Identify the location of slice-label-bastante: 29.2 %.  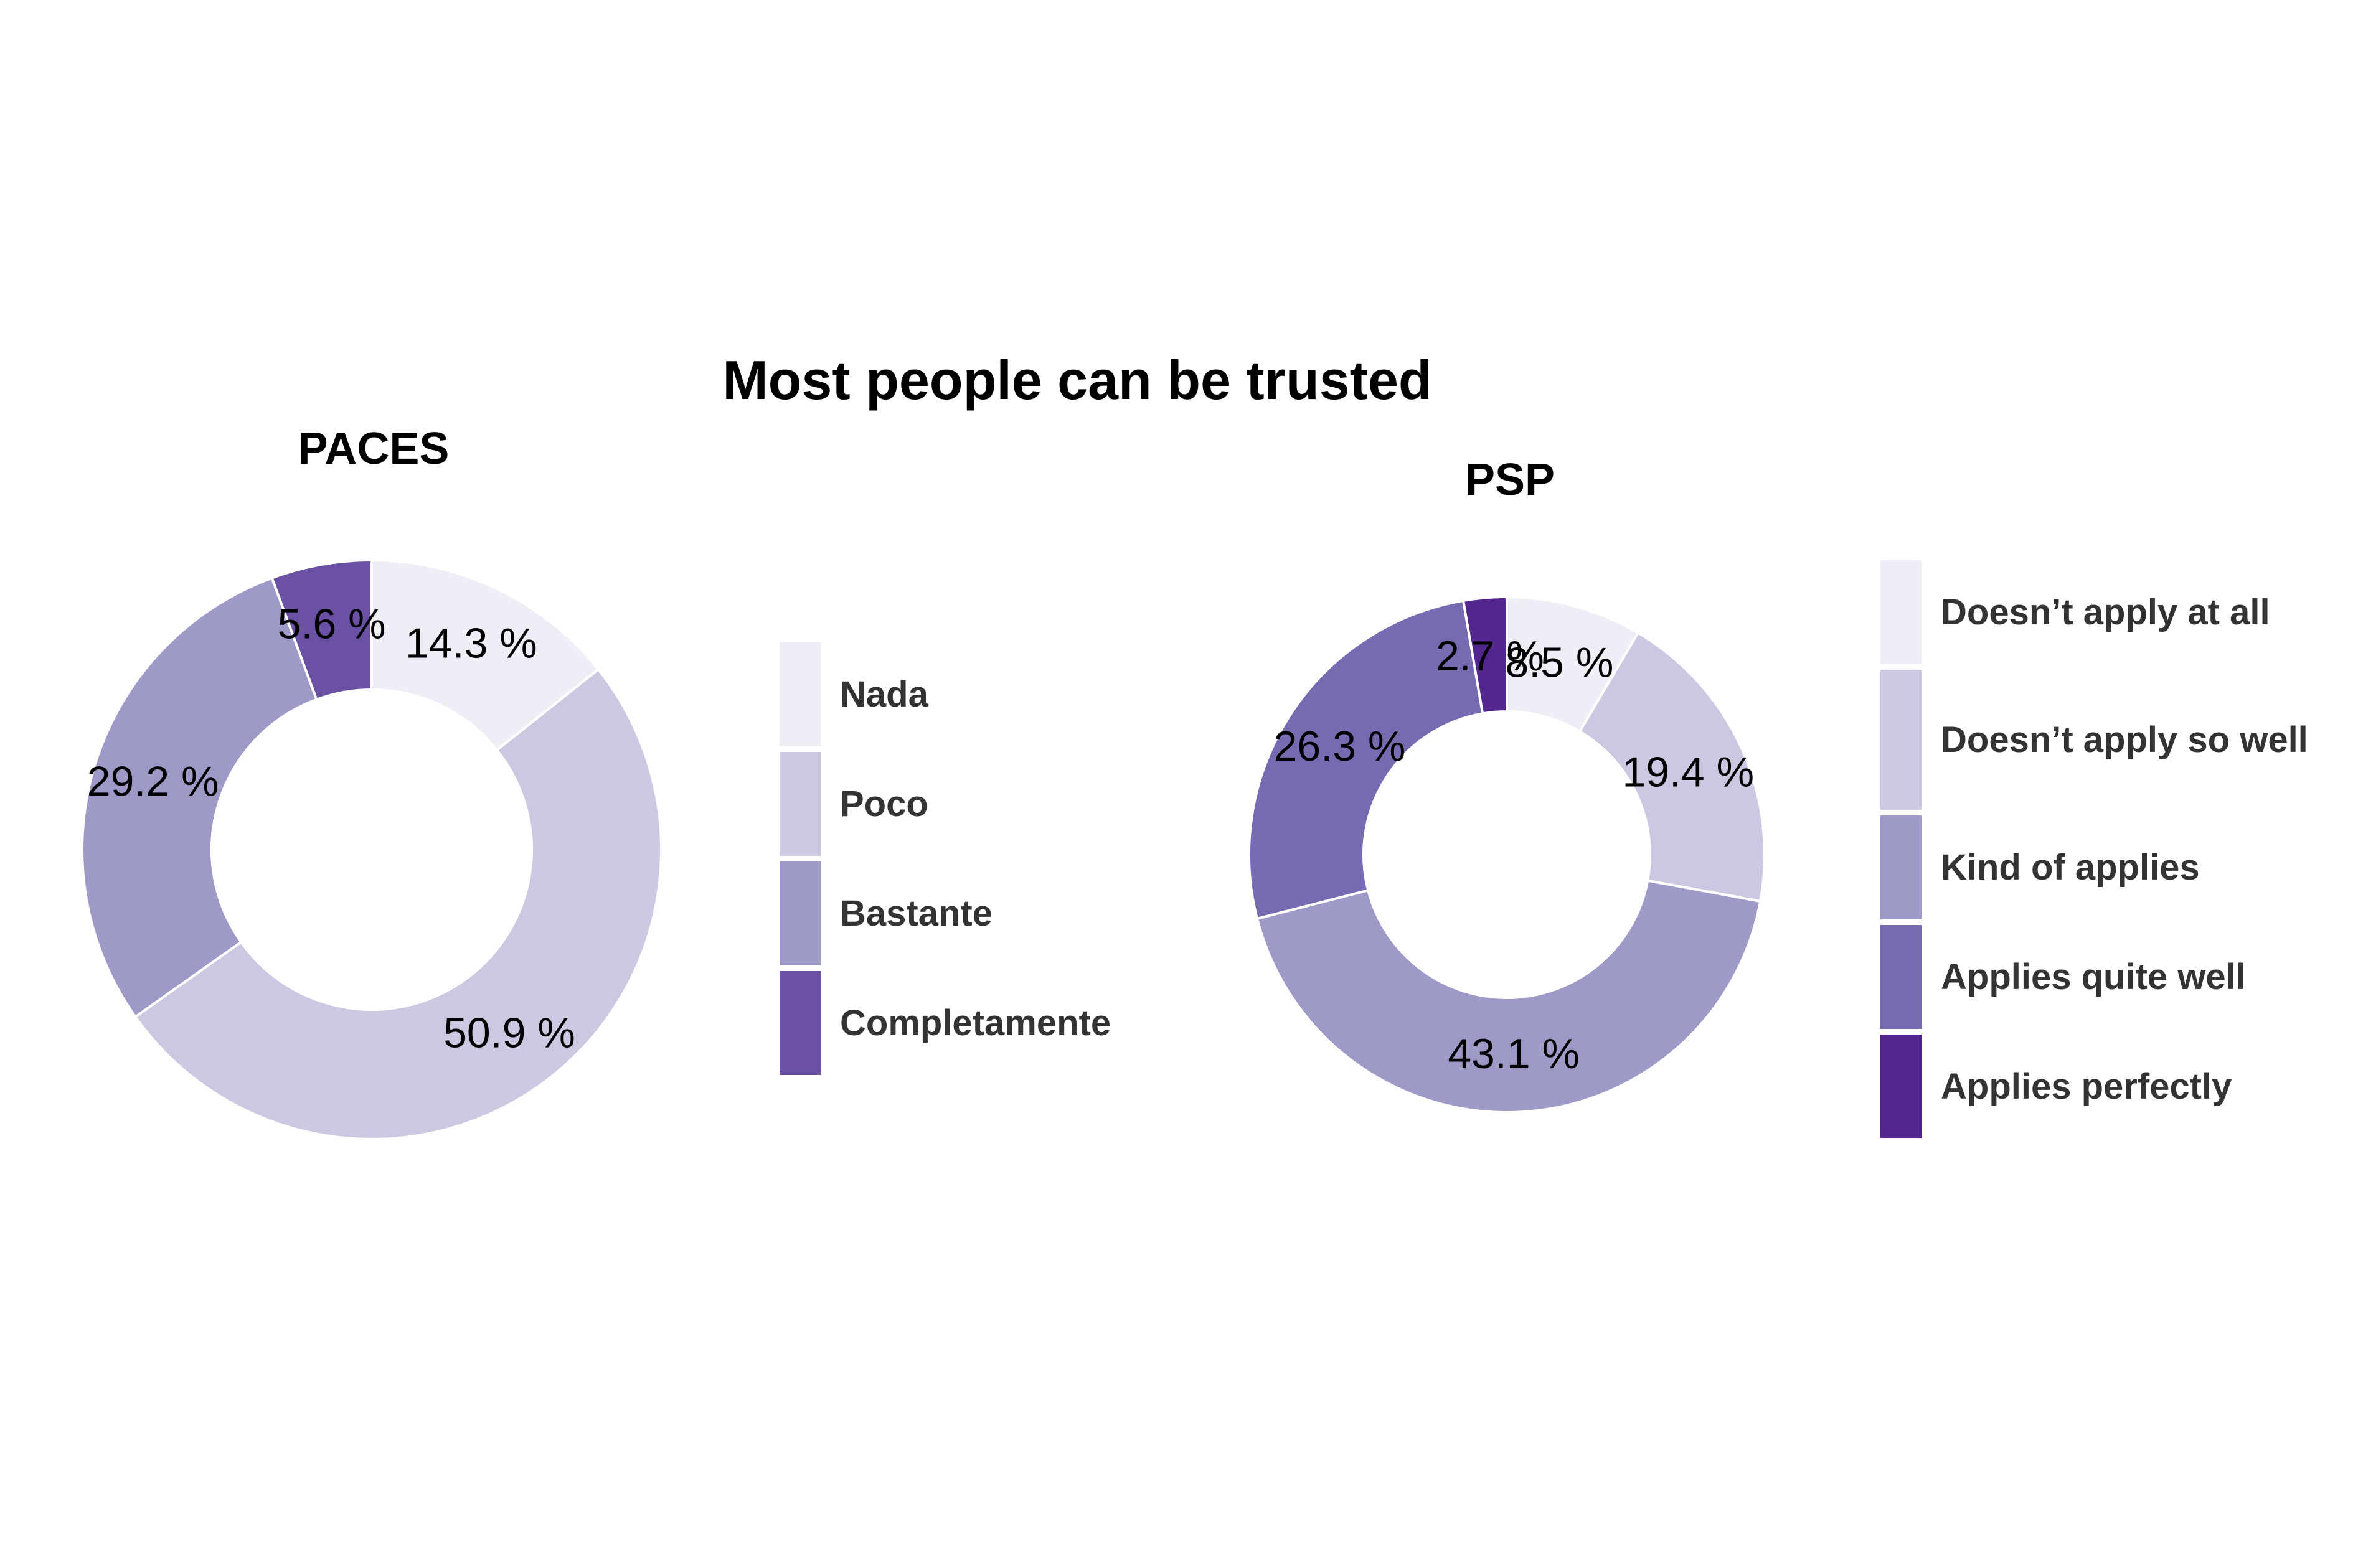
(153, 781).